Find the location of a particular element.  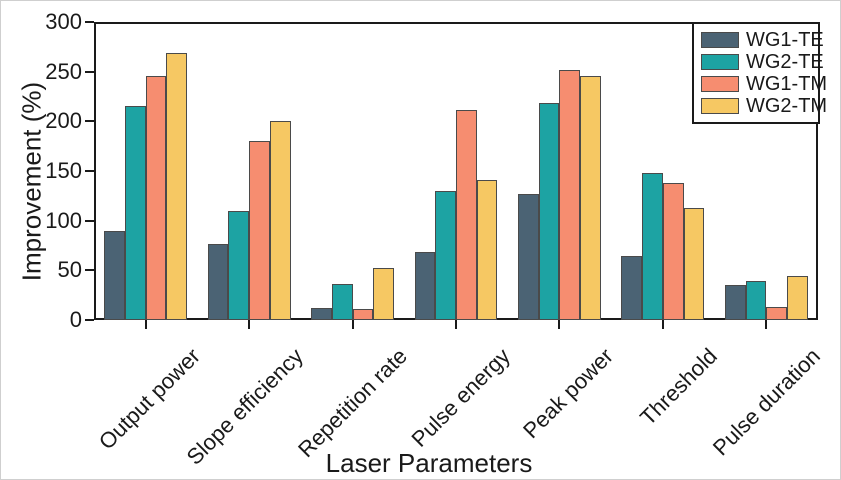

legend-item-wg2-te: WG2-TE is located at coordinates (762, 62).